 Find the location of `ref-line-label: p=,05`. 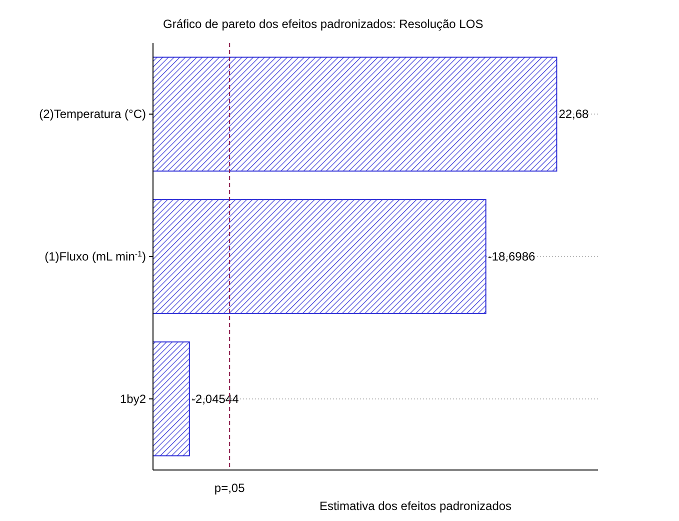

ref-line-label: p=,05 is located at coordinates (230, 488).